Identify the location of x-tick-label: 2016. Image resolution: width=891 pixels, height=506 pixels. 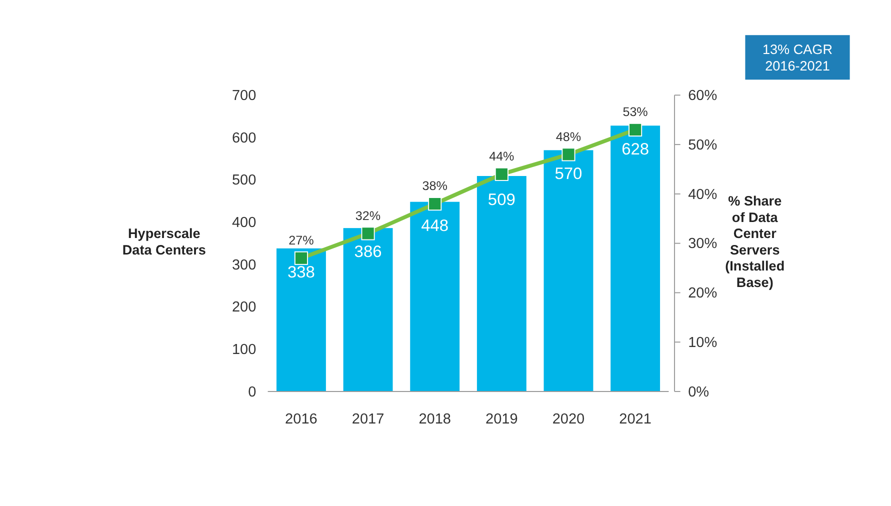
(301, 419).